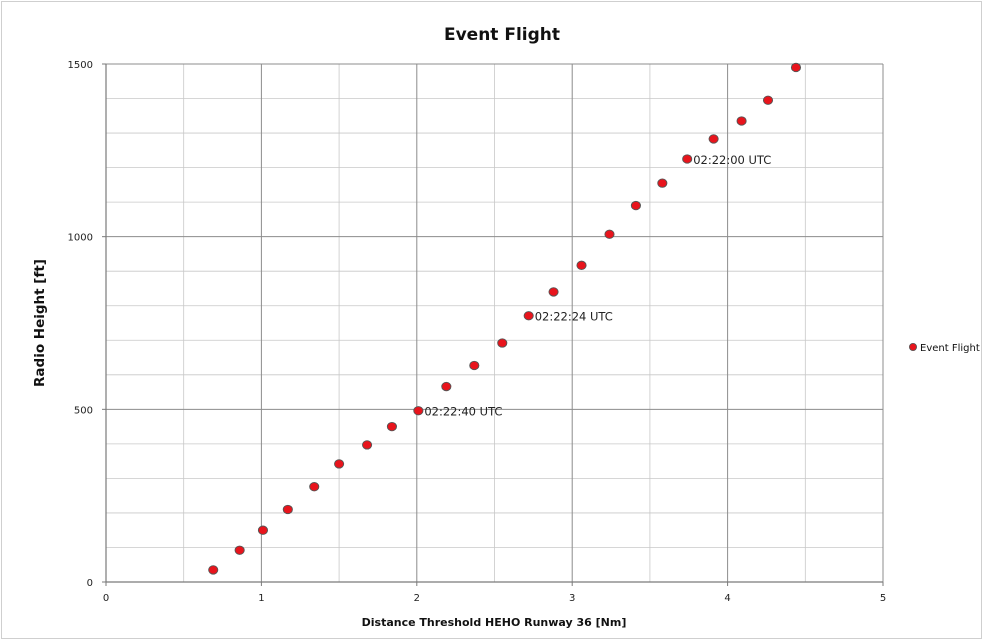  Describe the element at coordinates (574, 317) in the screenshot. I see `data-label-annotation: 02:22:24 UTC` at that location.